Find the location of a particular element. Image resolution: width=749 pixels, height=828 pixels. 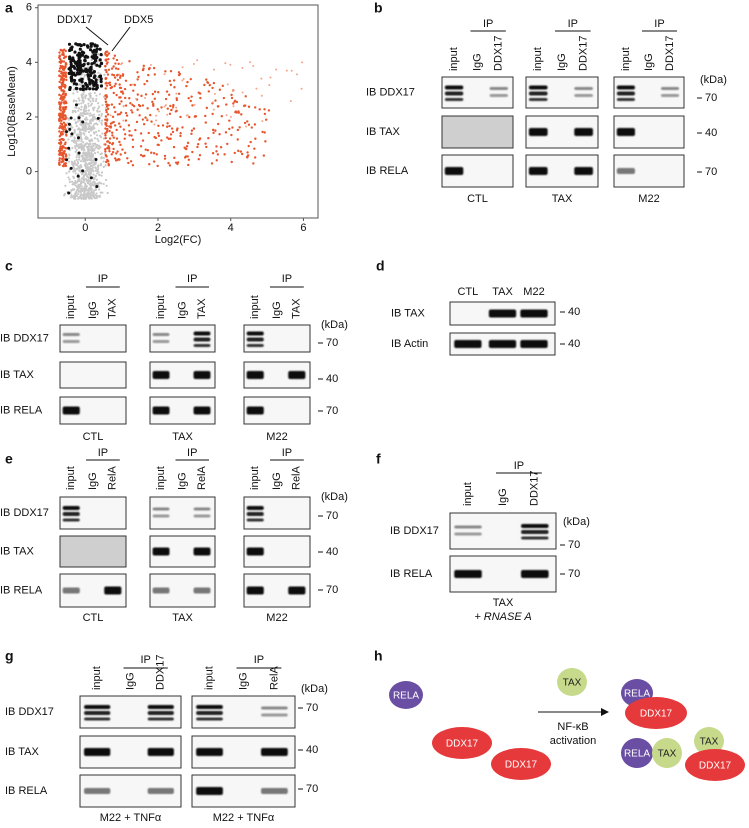

node-label: DDX17 is located at coordinates (521, 765).